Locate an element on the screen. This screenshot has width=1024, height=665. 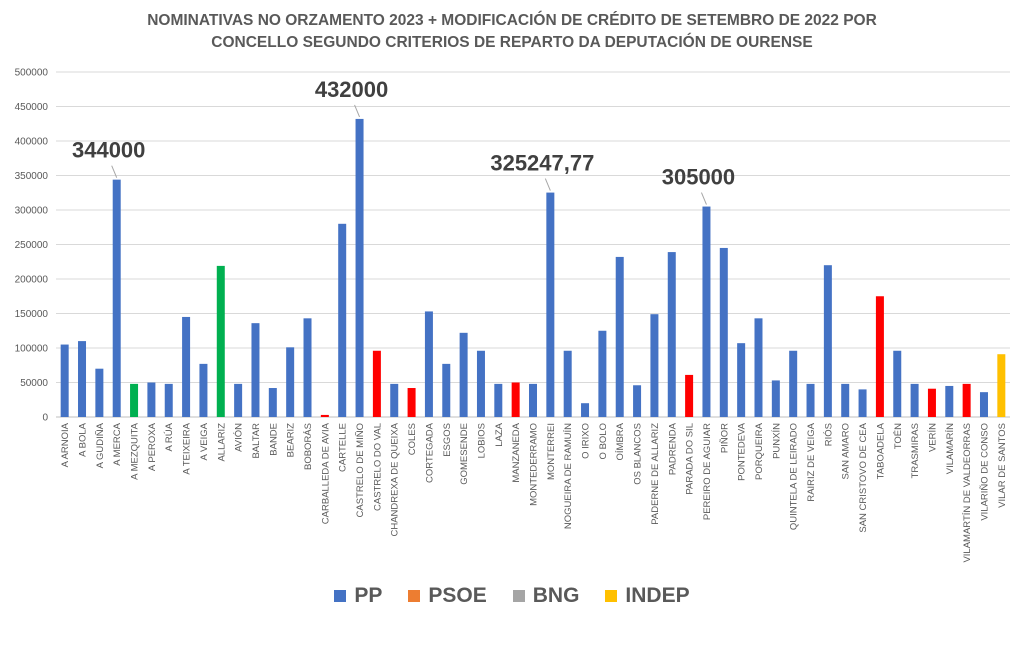
annotation-label: 432000 is located at coordinates (351, 89).